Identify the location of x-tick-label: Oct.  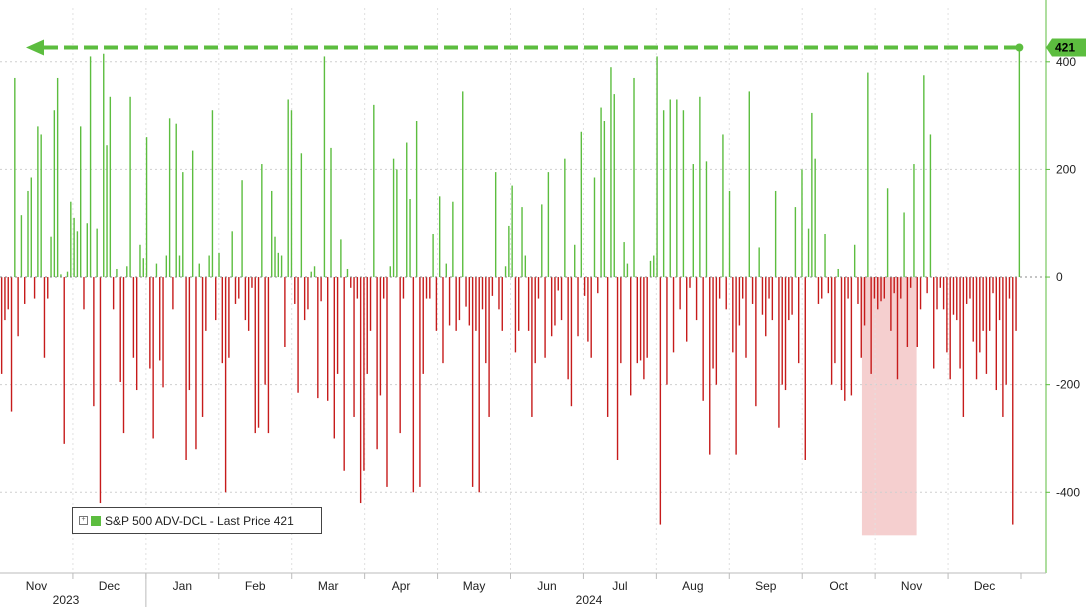
(838, 586).